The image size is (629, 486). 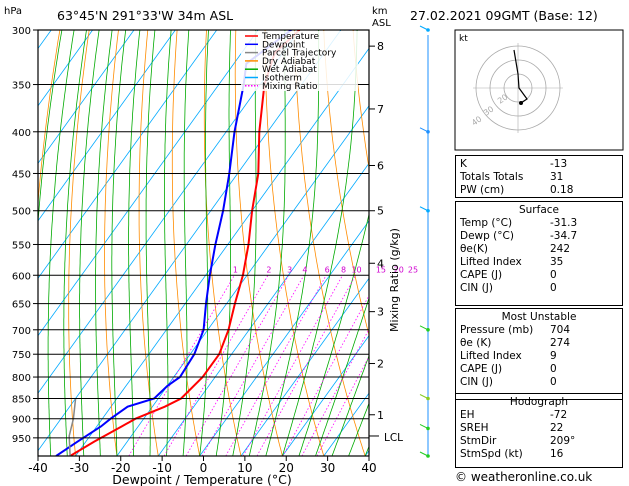 I want to click on mixing-ratio-tick-label: 20, so click(x=399, y=269).